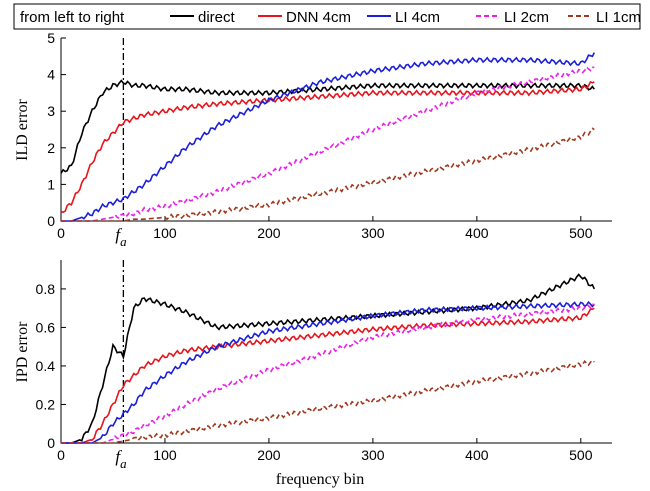 The height and width of the screenshot is (491, 650). Describe the element at coordinates (46, 327) in the screenshot. I see `y-tick-label: 0.6` at that location.